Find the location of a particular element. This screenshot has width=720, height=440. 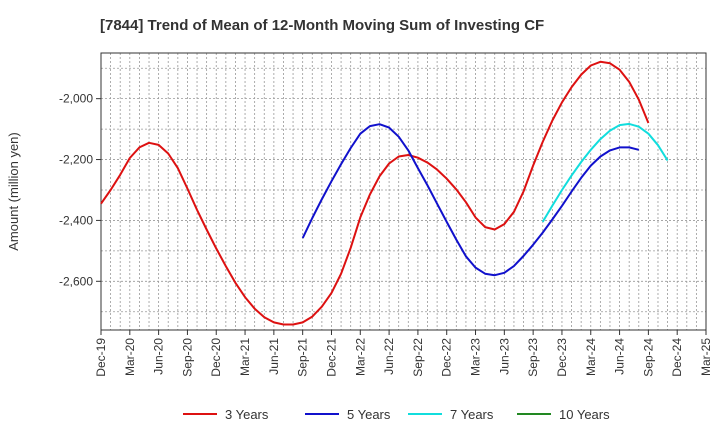

x-tick-label: Dec-24 is located at coordinates (677, 357).